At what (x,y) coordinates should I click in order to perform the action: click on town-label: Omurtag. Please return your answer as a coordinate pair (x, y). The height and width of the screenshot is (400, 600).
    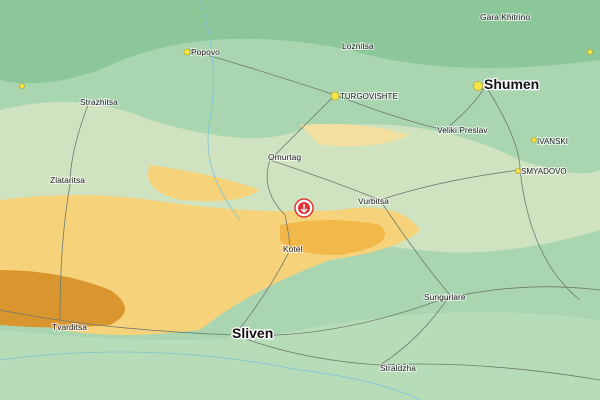
    Looking at the image, I should click on (284, 157).